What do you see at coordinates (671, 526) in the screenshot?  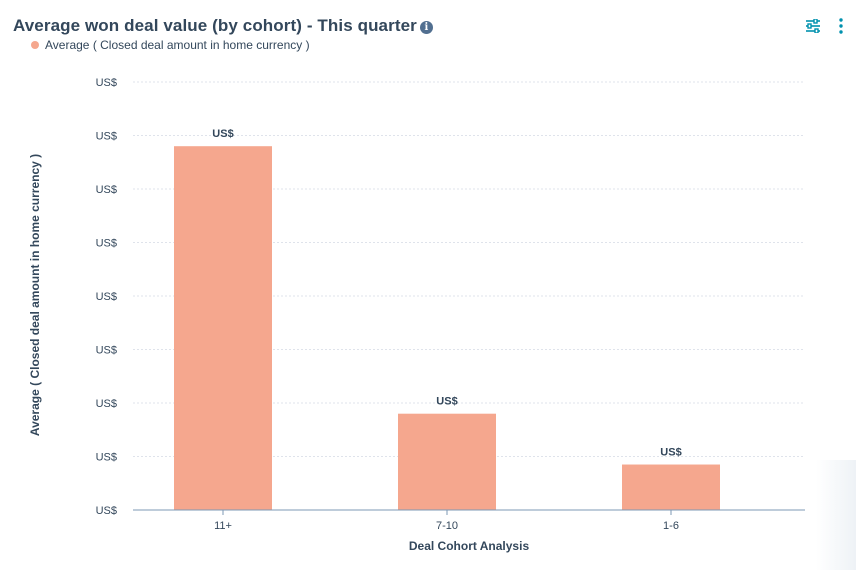 I see `x-tick-label: 1-6` at bounding box center [671, 526].